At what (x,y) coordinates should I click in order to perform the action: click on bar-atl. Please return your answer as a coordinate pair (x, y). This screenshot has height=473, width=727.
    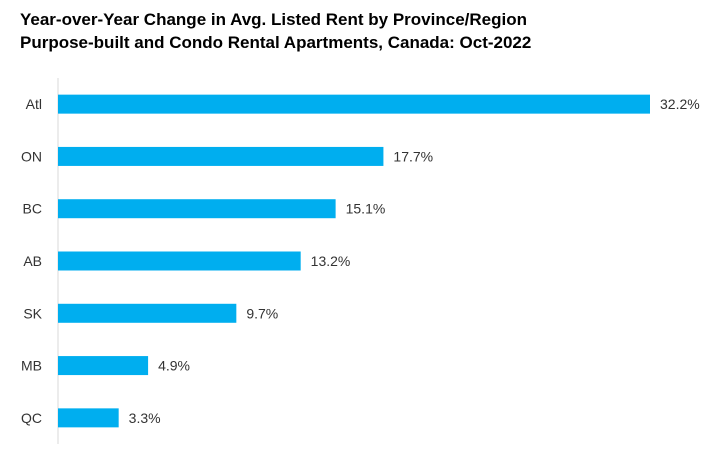
    Looking at the image, I should click on (354, 104).